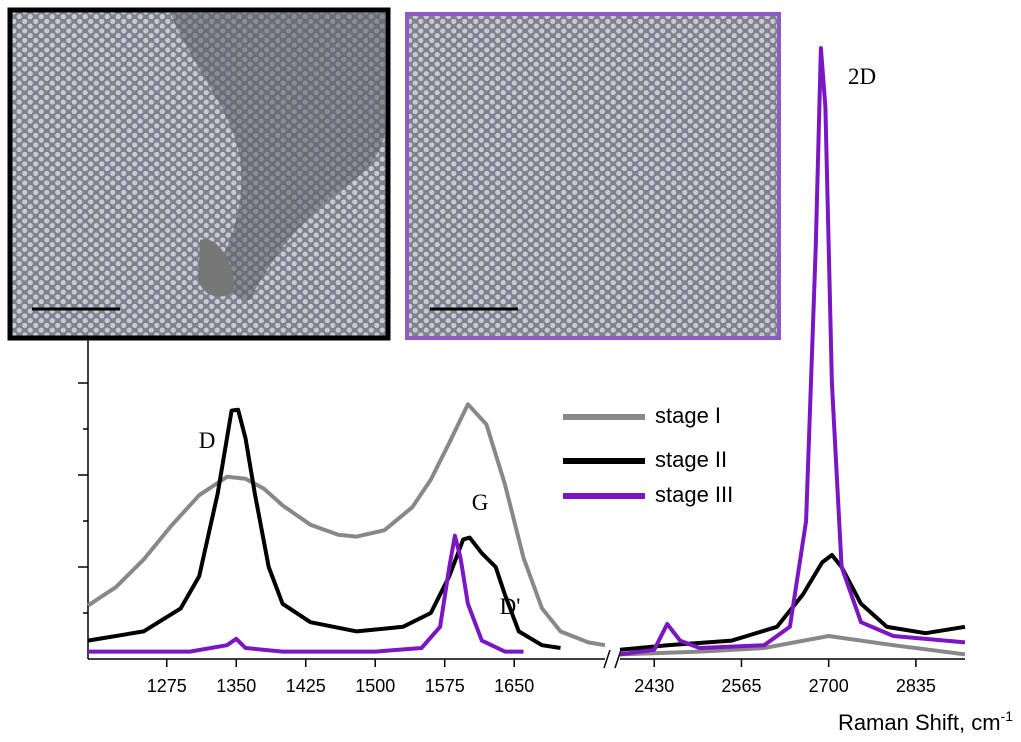 The image size is (1021, 742). I want to click on axis-break, so click(607, 659).